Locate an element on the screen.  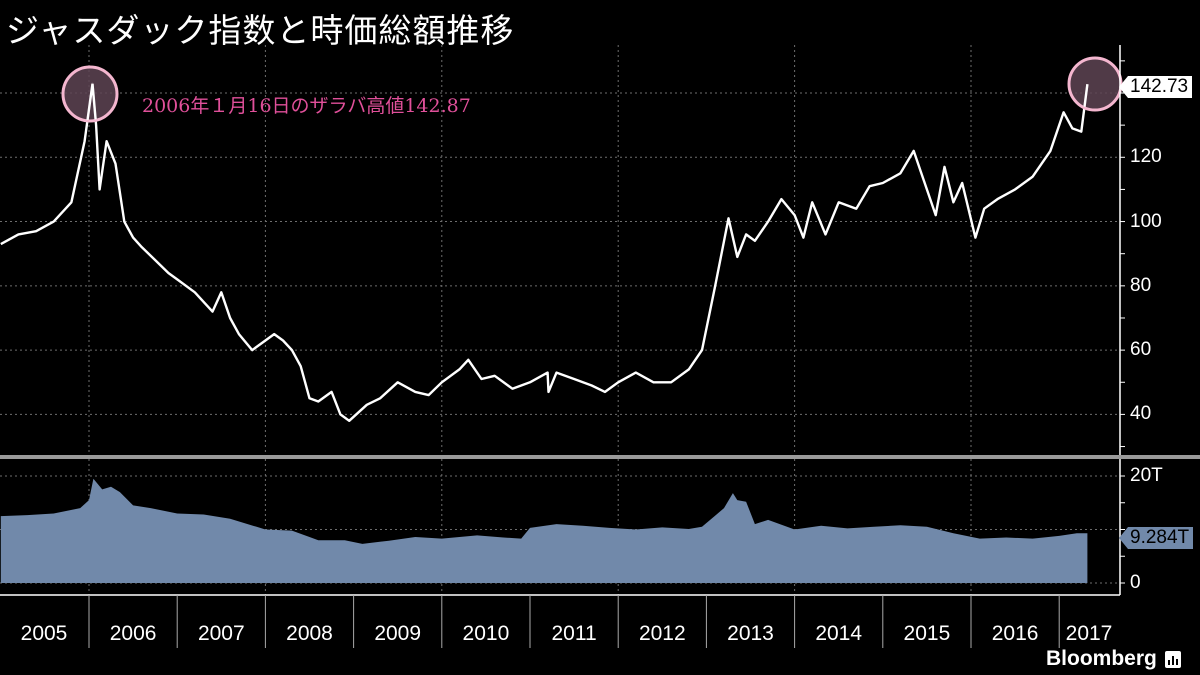
x-tick-label-2012: 2012 is located at coordinates (662, 633).